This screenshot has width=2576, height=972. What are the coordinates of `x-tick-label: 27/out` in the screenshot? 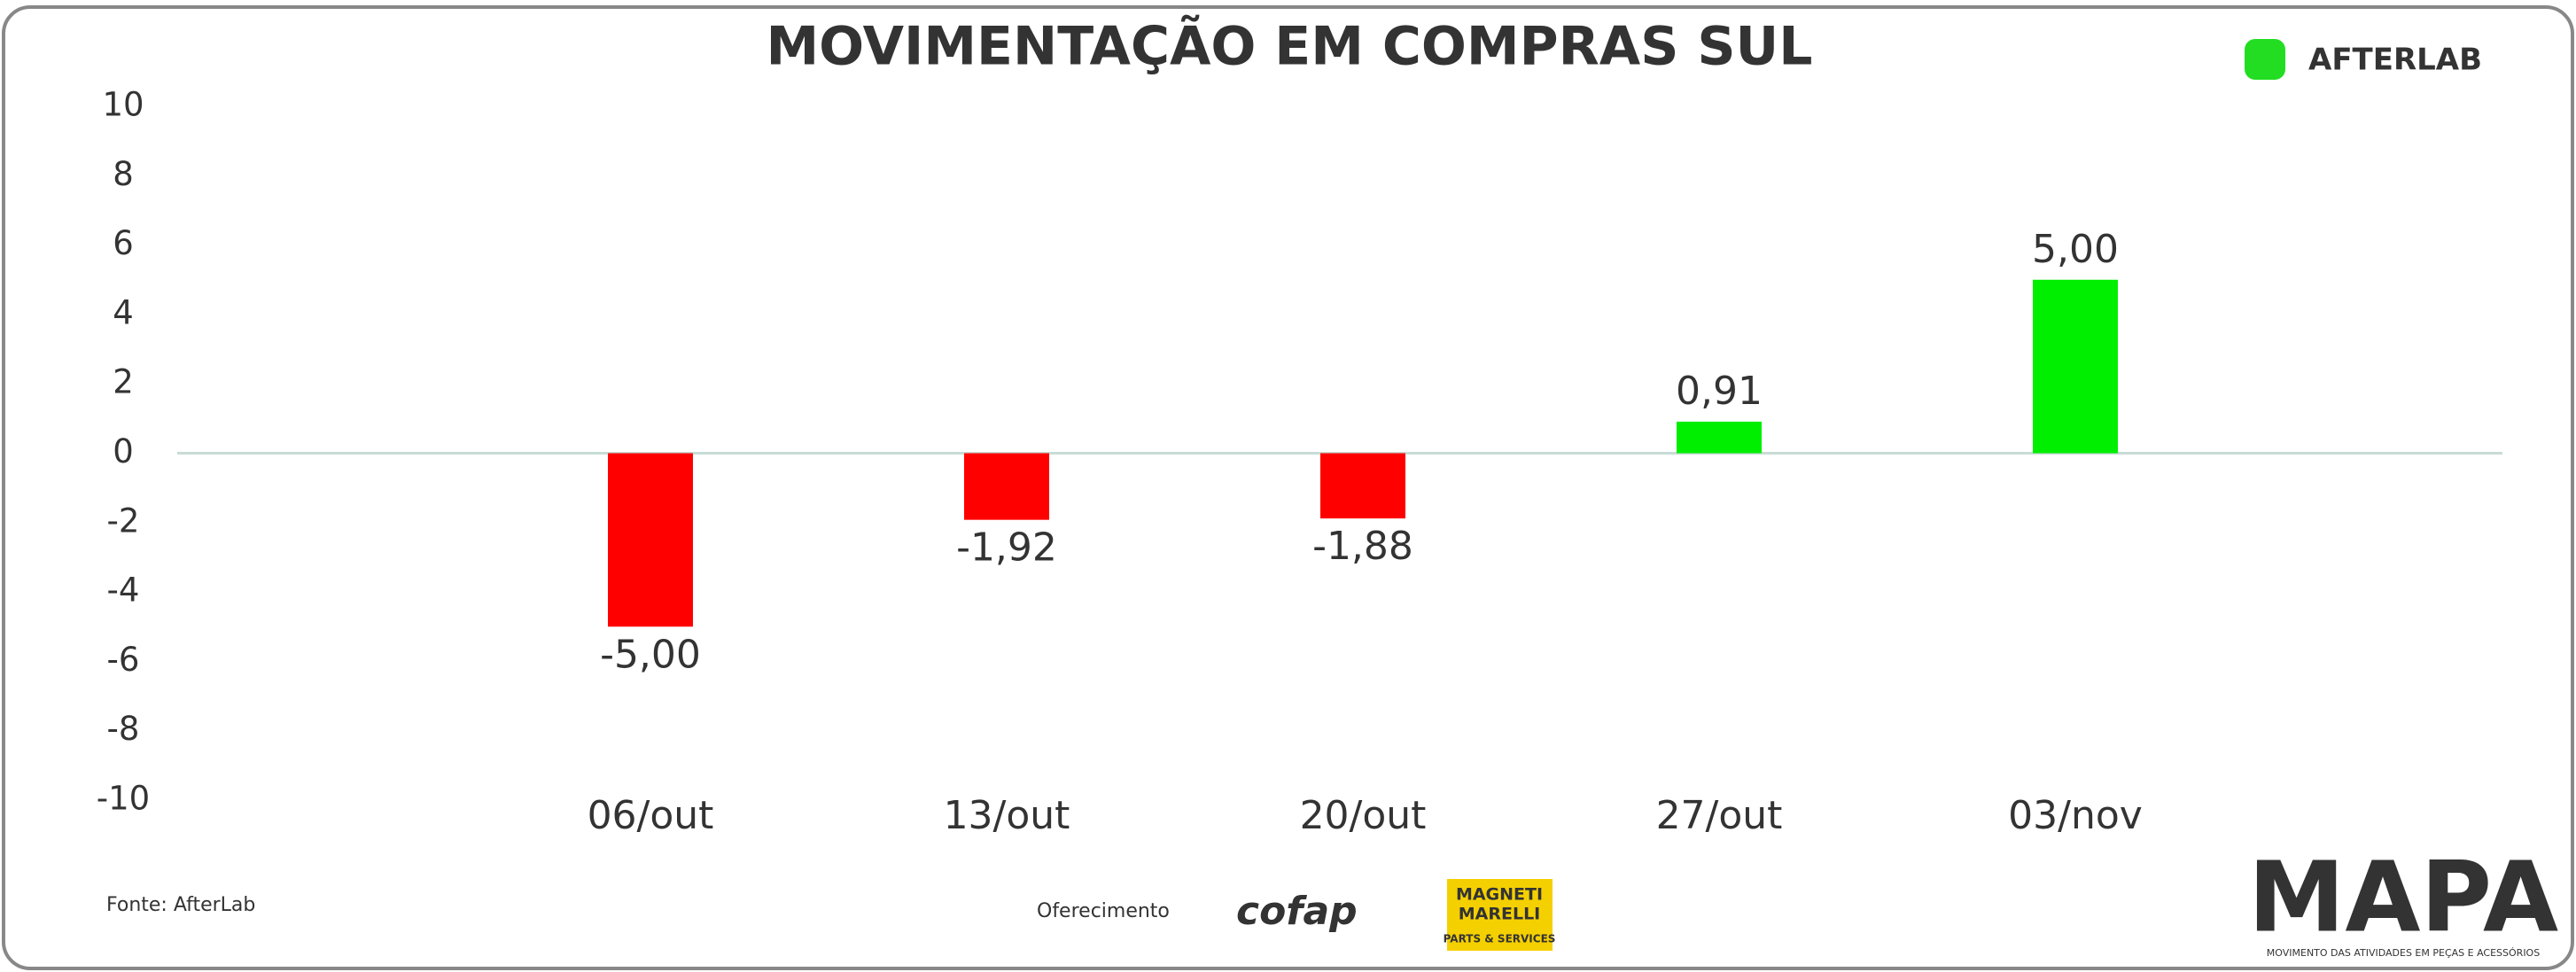 It's located at (1719, 815).